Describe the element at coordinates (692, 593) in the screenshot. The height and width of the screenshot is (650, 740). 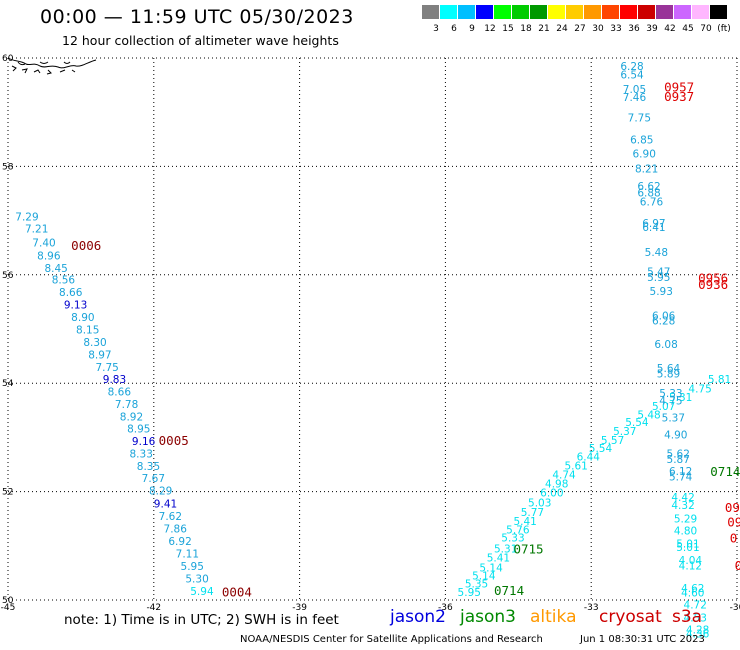
I see `wave-height-value: 4.60` at that location.